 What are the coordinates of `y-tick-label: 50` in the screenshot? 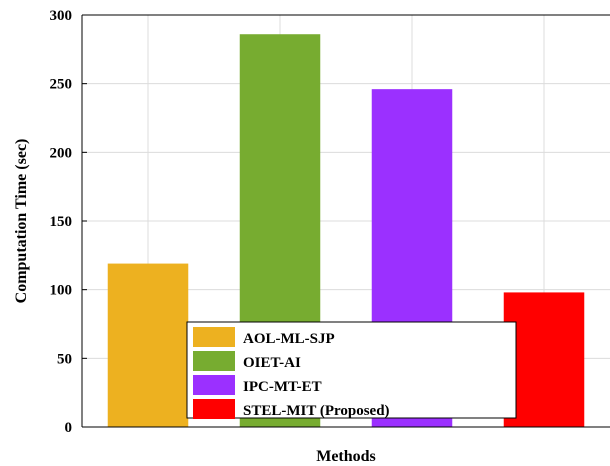 It's located at (64, 359).